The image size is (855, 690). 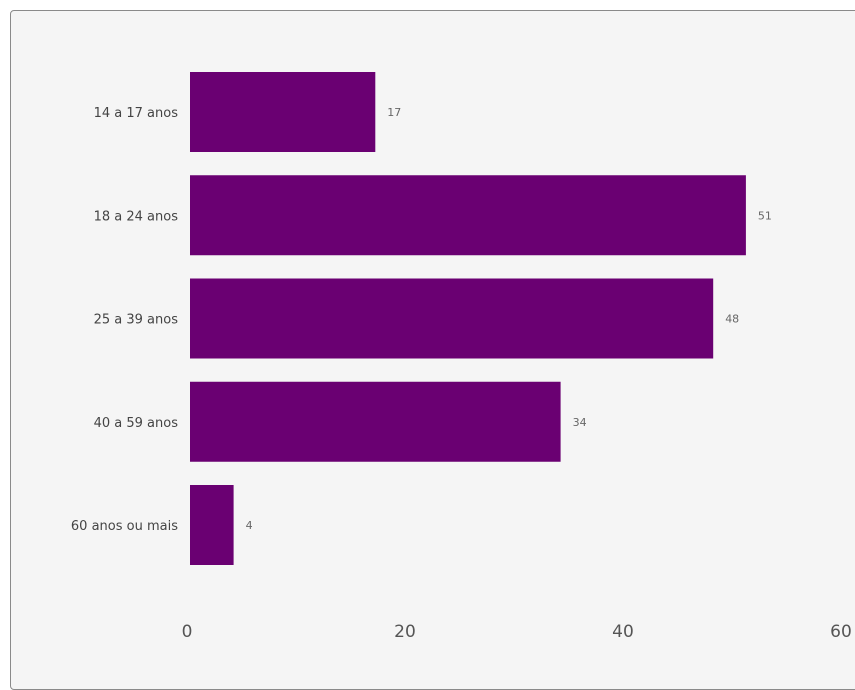 I want to click on category-label-3: 40 a 59 anos, so click(x=136, y=423).